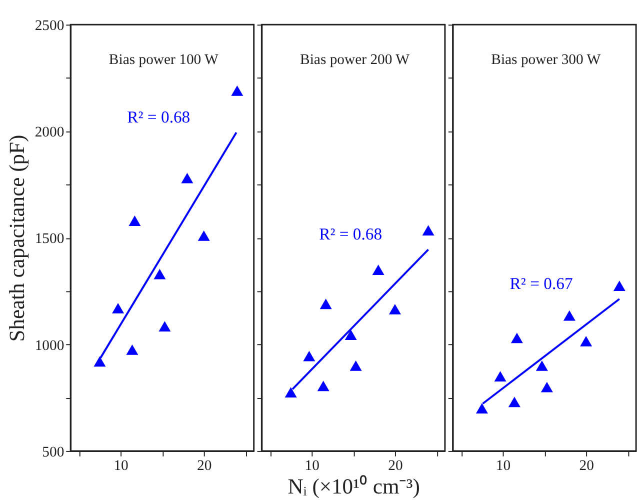 Image resolution: width=639 pixels, height=504 pixels. What do you see at coordinates (541, 284) in the screenshot?
I see `annotation: R² = 0.67` at bounding box center [541, 284].